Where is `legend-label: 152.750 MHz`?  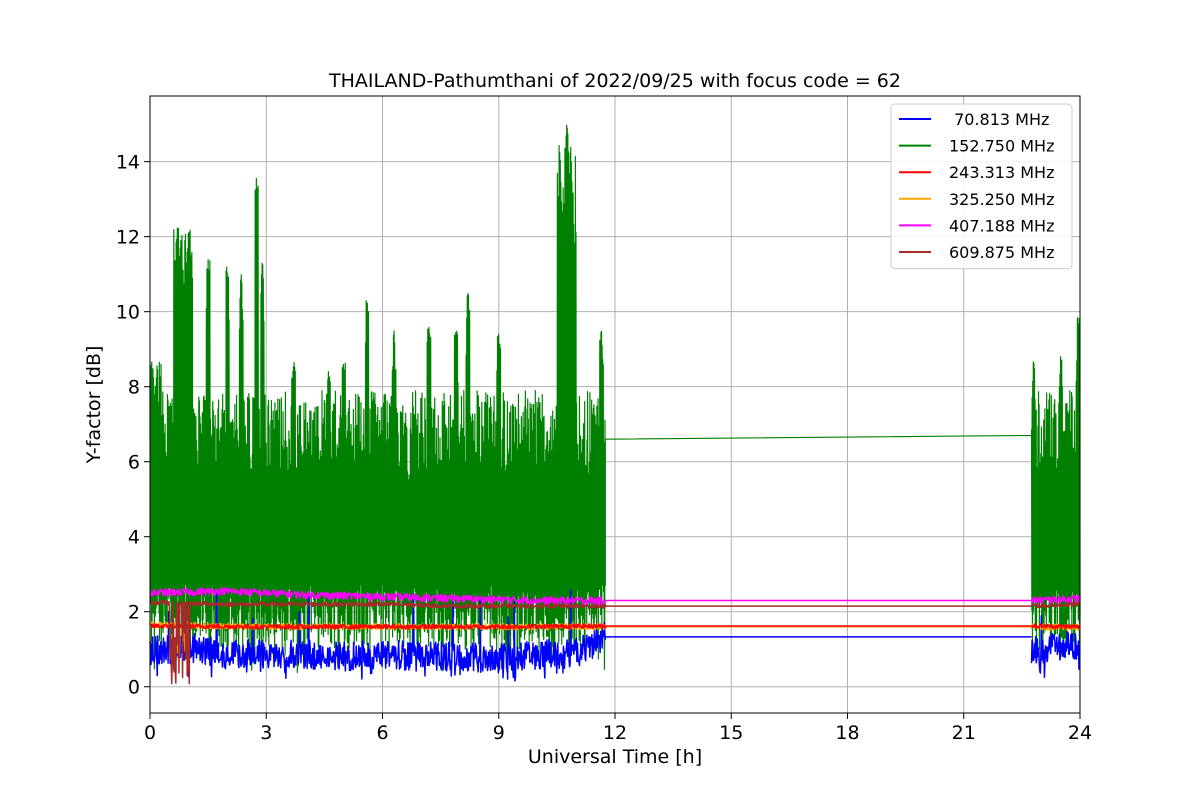 legend-label: 152.750 MHz is located at coordinates (1001, 146).